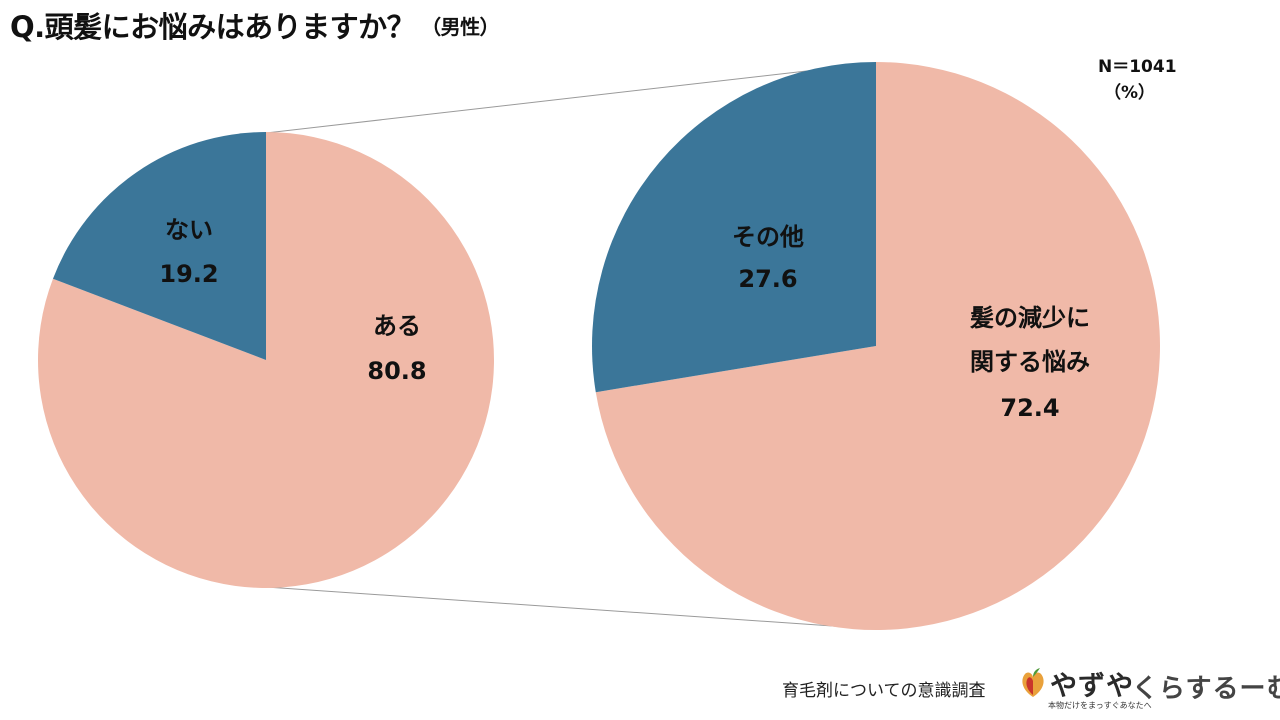 This screenshot has width=1280, height=720. Describe the element at coordinates (460, 27) in the screenshot. I see `chart-subtitle: （男性）` at that location.